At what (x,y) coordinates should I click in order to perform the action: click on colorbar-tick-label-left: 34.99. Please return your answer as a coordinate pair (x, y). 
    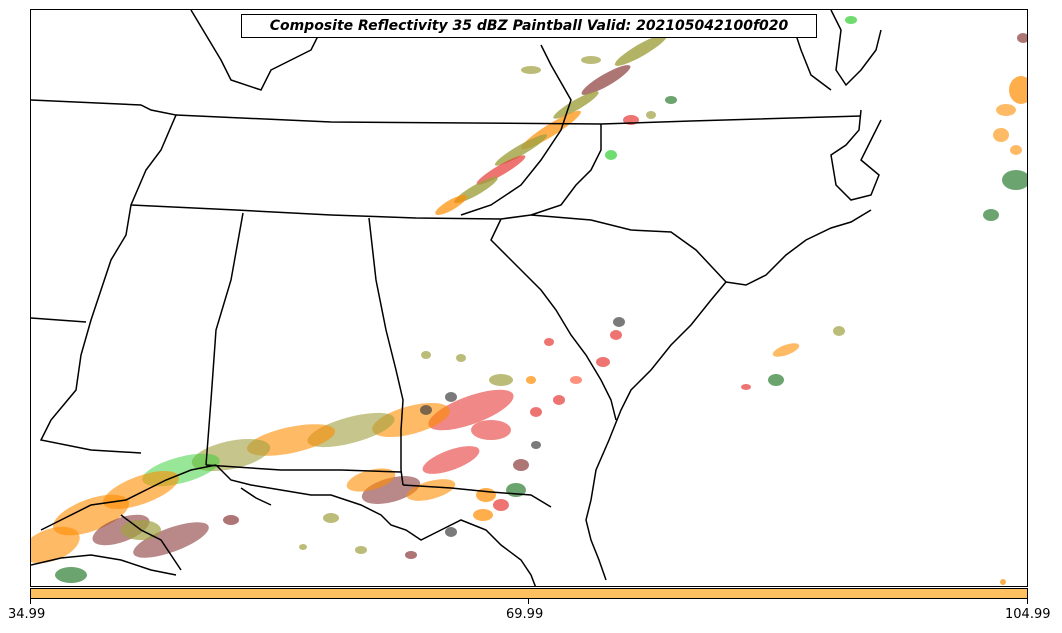
    Looking at the image, I should click on (27, 614).